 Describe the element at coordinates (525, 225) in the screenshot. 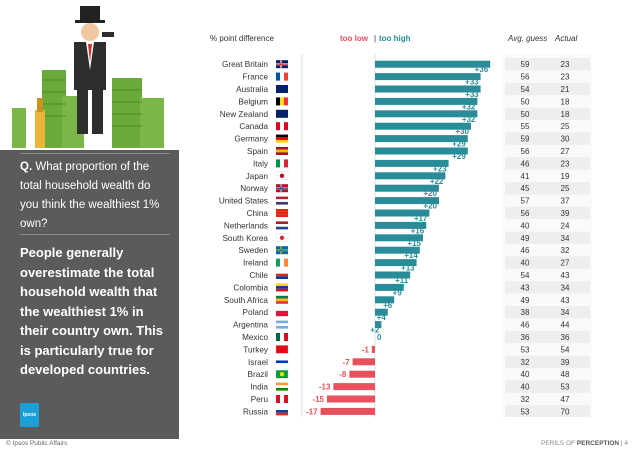

I see `avg-guess-value: 40` at that location.